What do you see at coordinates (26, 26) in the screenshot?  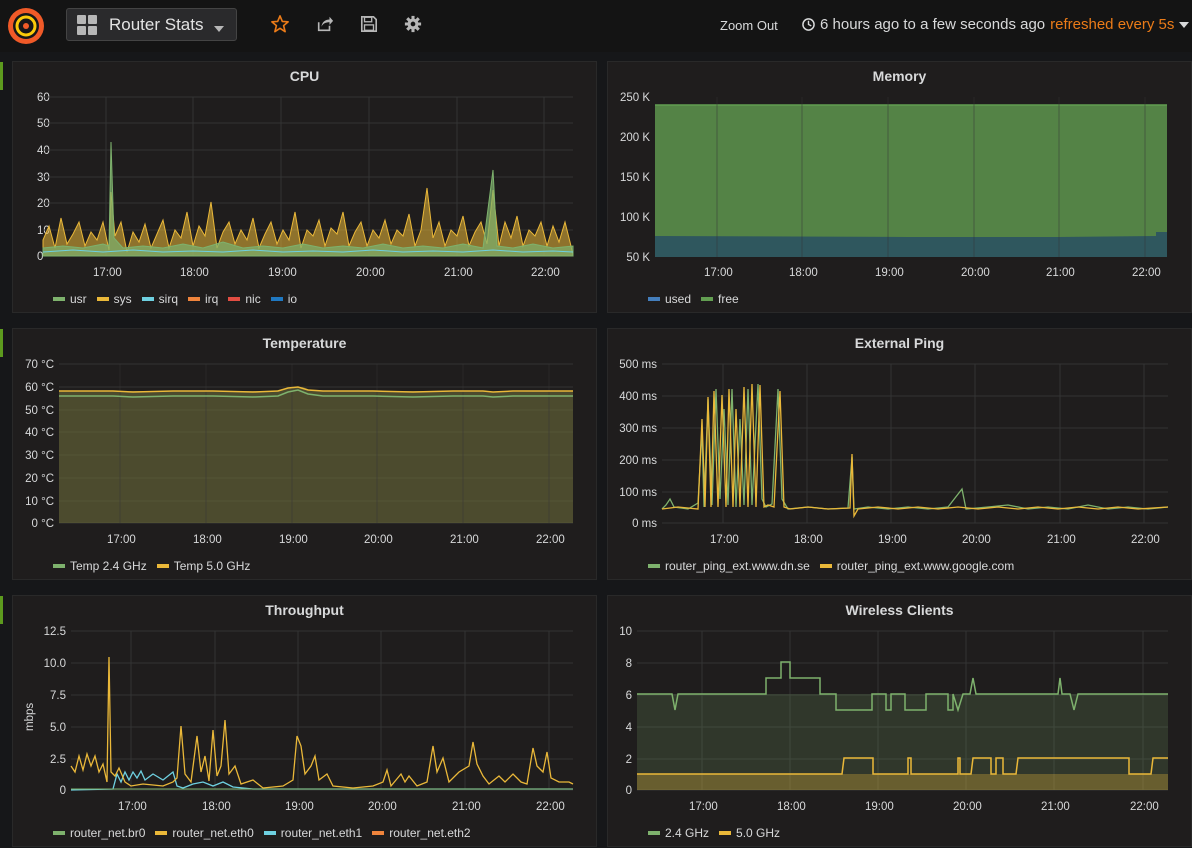 I see `grafana-logo-icon` at bounding box center [26, 26].